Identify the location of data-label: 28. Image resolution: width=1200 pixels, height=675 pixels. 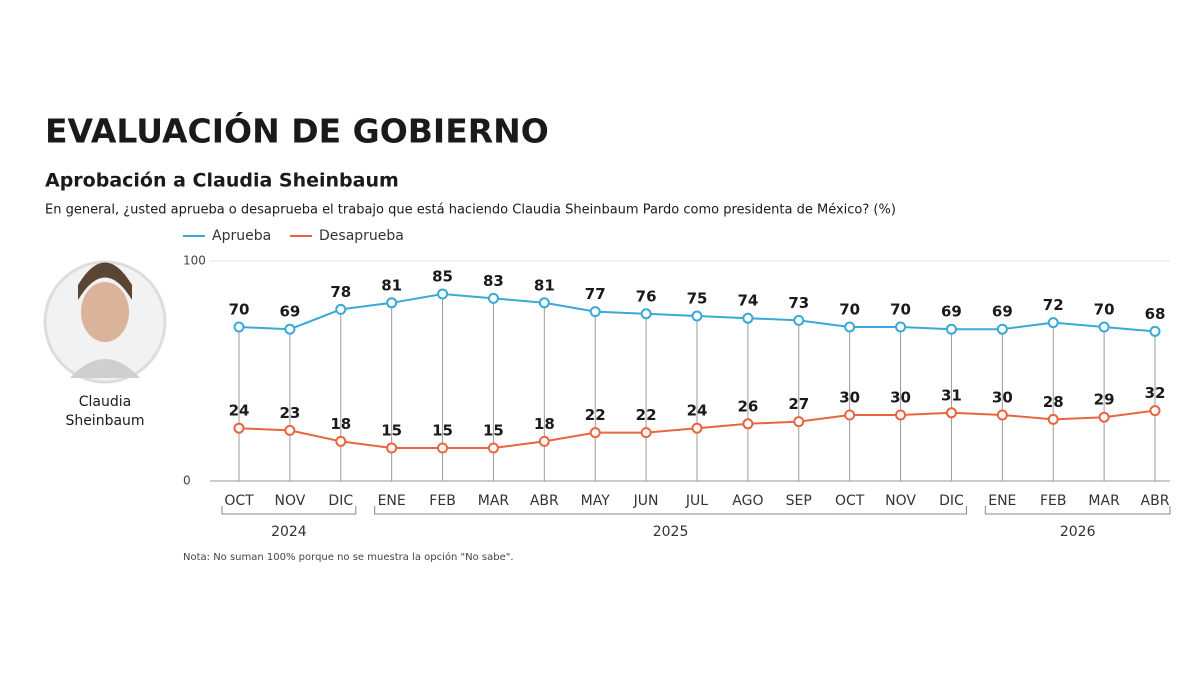
(1053, 402).